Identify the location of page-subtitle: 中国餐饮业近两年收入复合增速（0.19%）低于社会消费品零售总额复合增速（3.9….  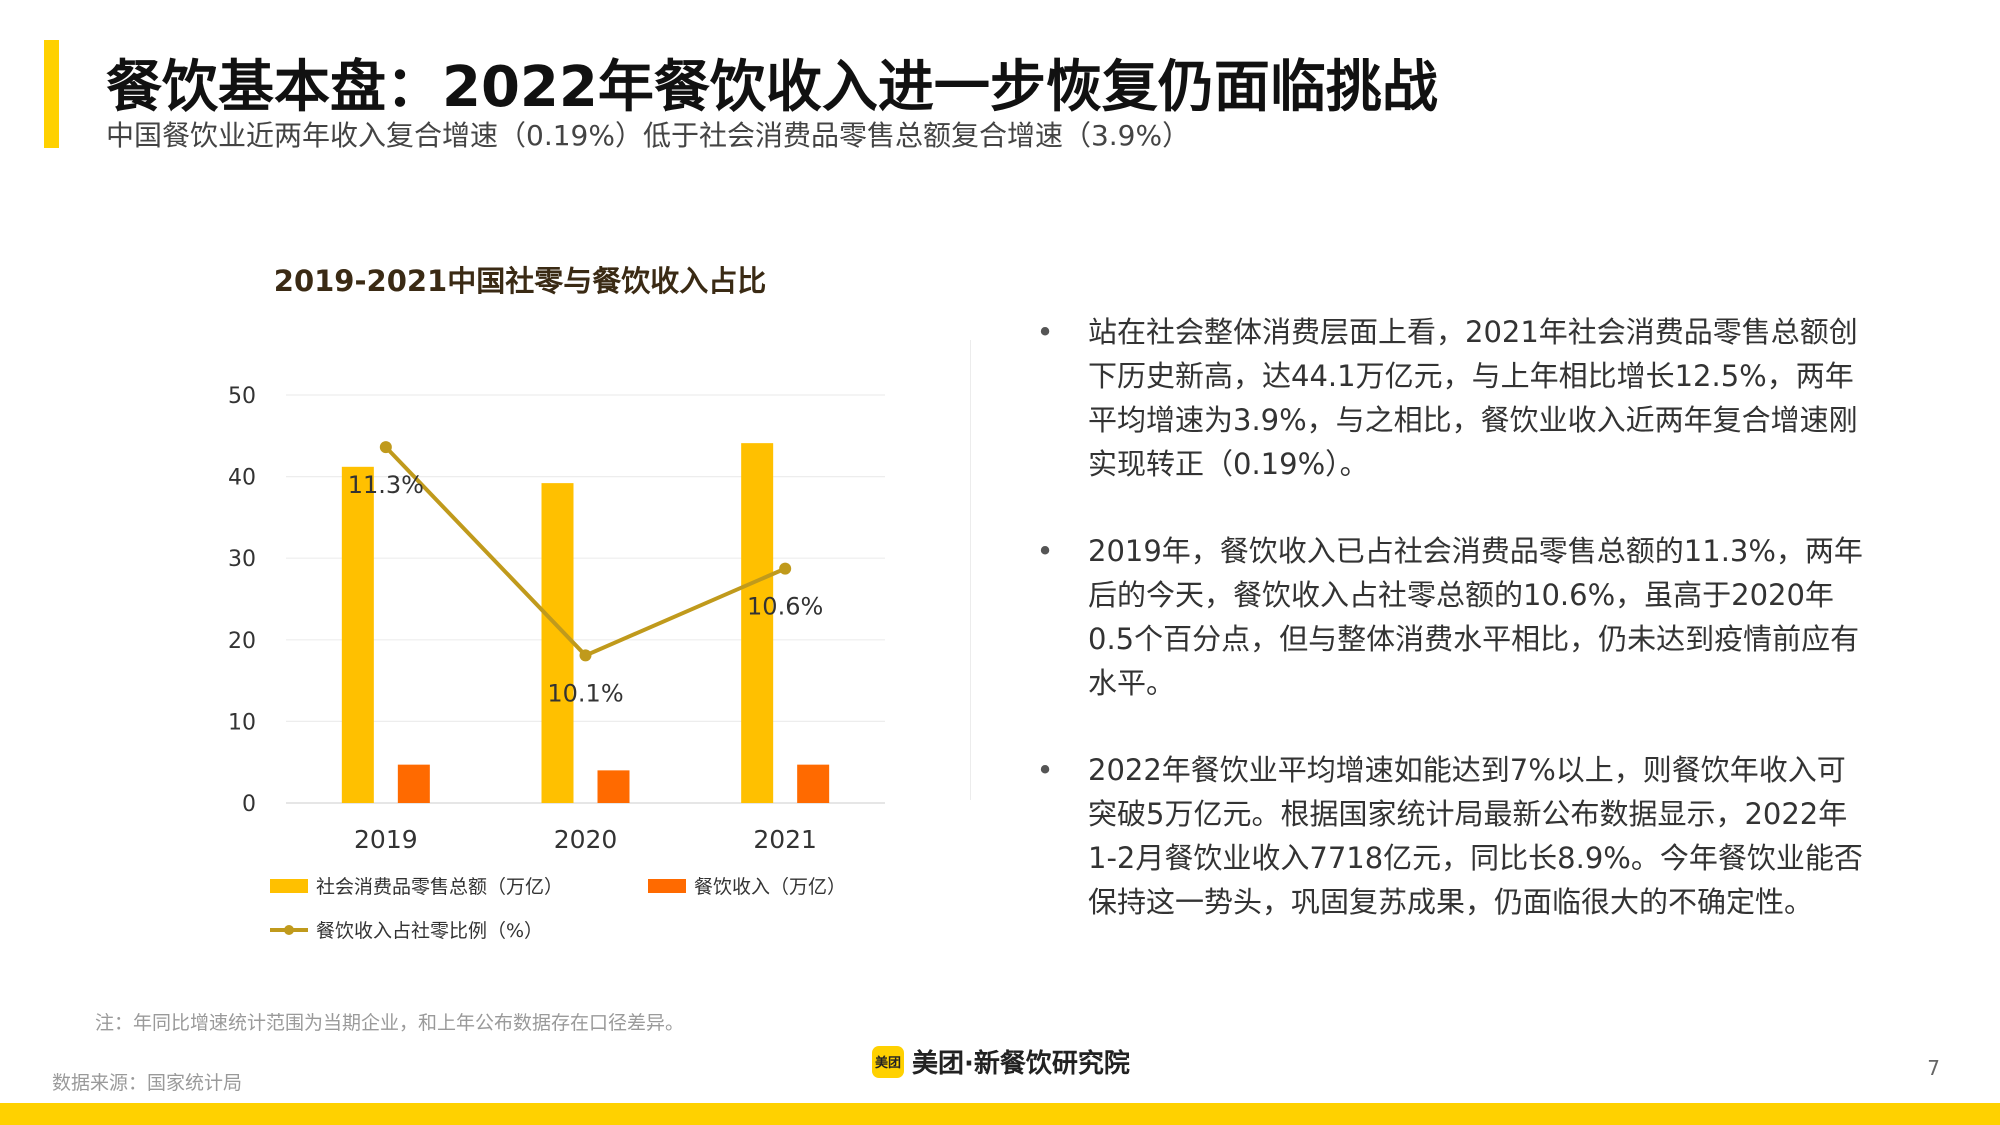
(648, 135).